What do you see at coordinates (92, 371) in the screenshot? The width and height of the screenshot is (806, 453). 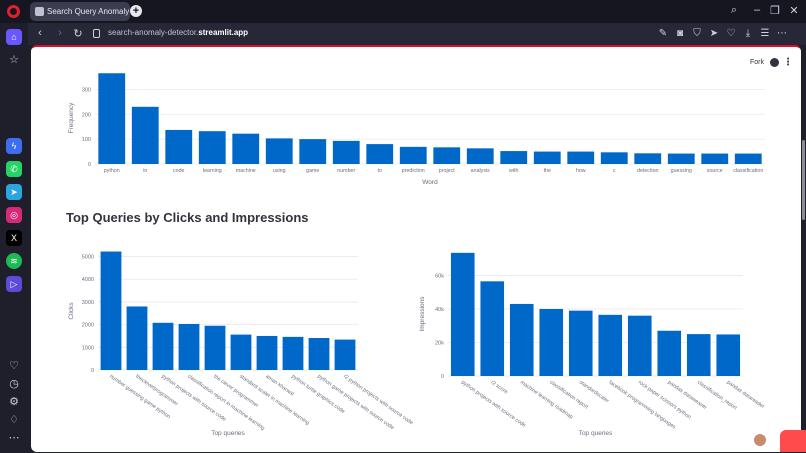 I see `y-tick-label: 0` at bounding box center [92, 371].